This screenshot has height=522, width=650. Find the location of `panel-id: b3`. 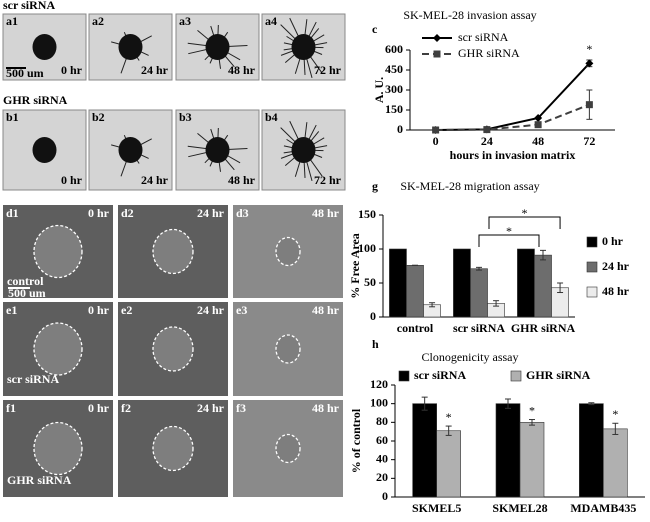

panel-id: b3 is located at coordinates (185, 117).